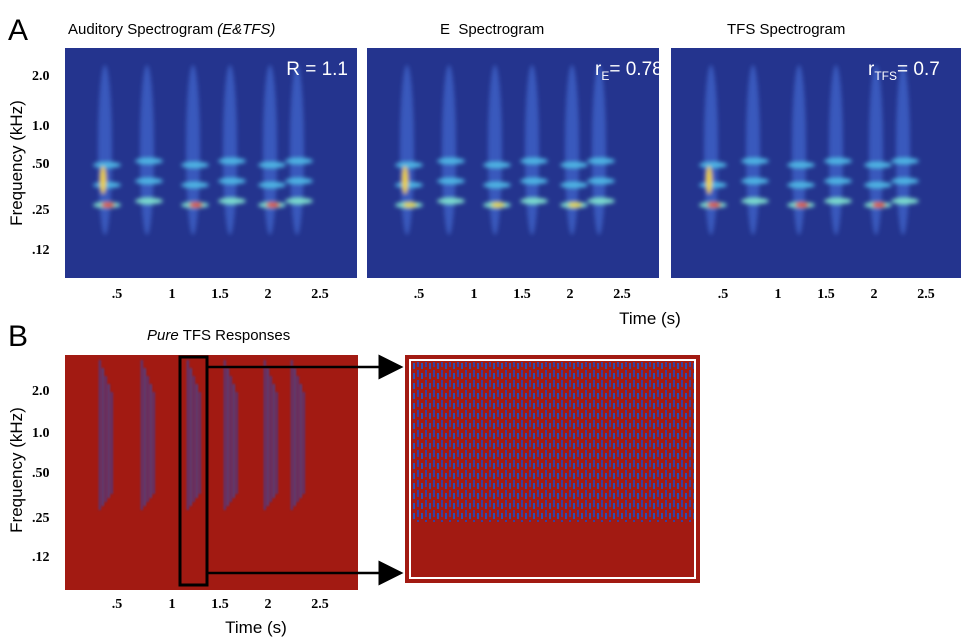  Describe the element at coordinates (193, 471) in the screenshot. I see `selection-box` at that location.